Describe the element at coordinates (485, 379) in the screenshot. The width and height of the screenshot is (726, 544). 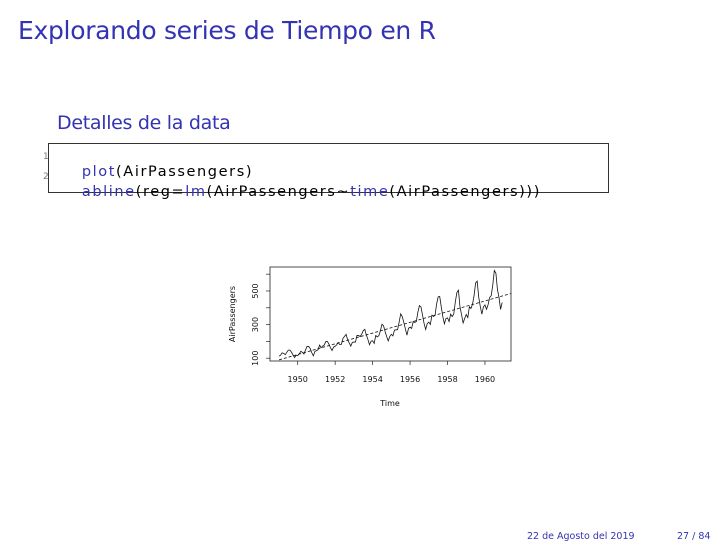
I see `x-tick-label: 1960` at that location.